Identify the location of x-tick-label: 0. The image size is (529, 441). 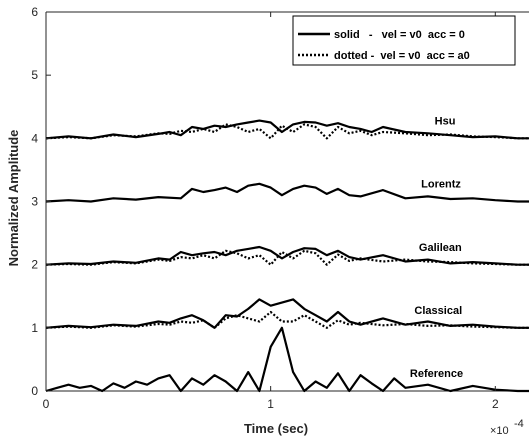
(46, 404).